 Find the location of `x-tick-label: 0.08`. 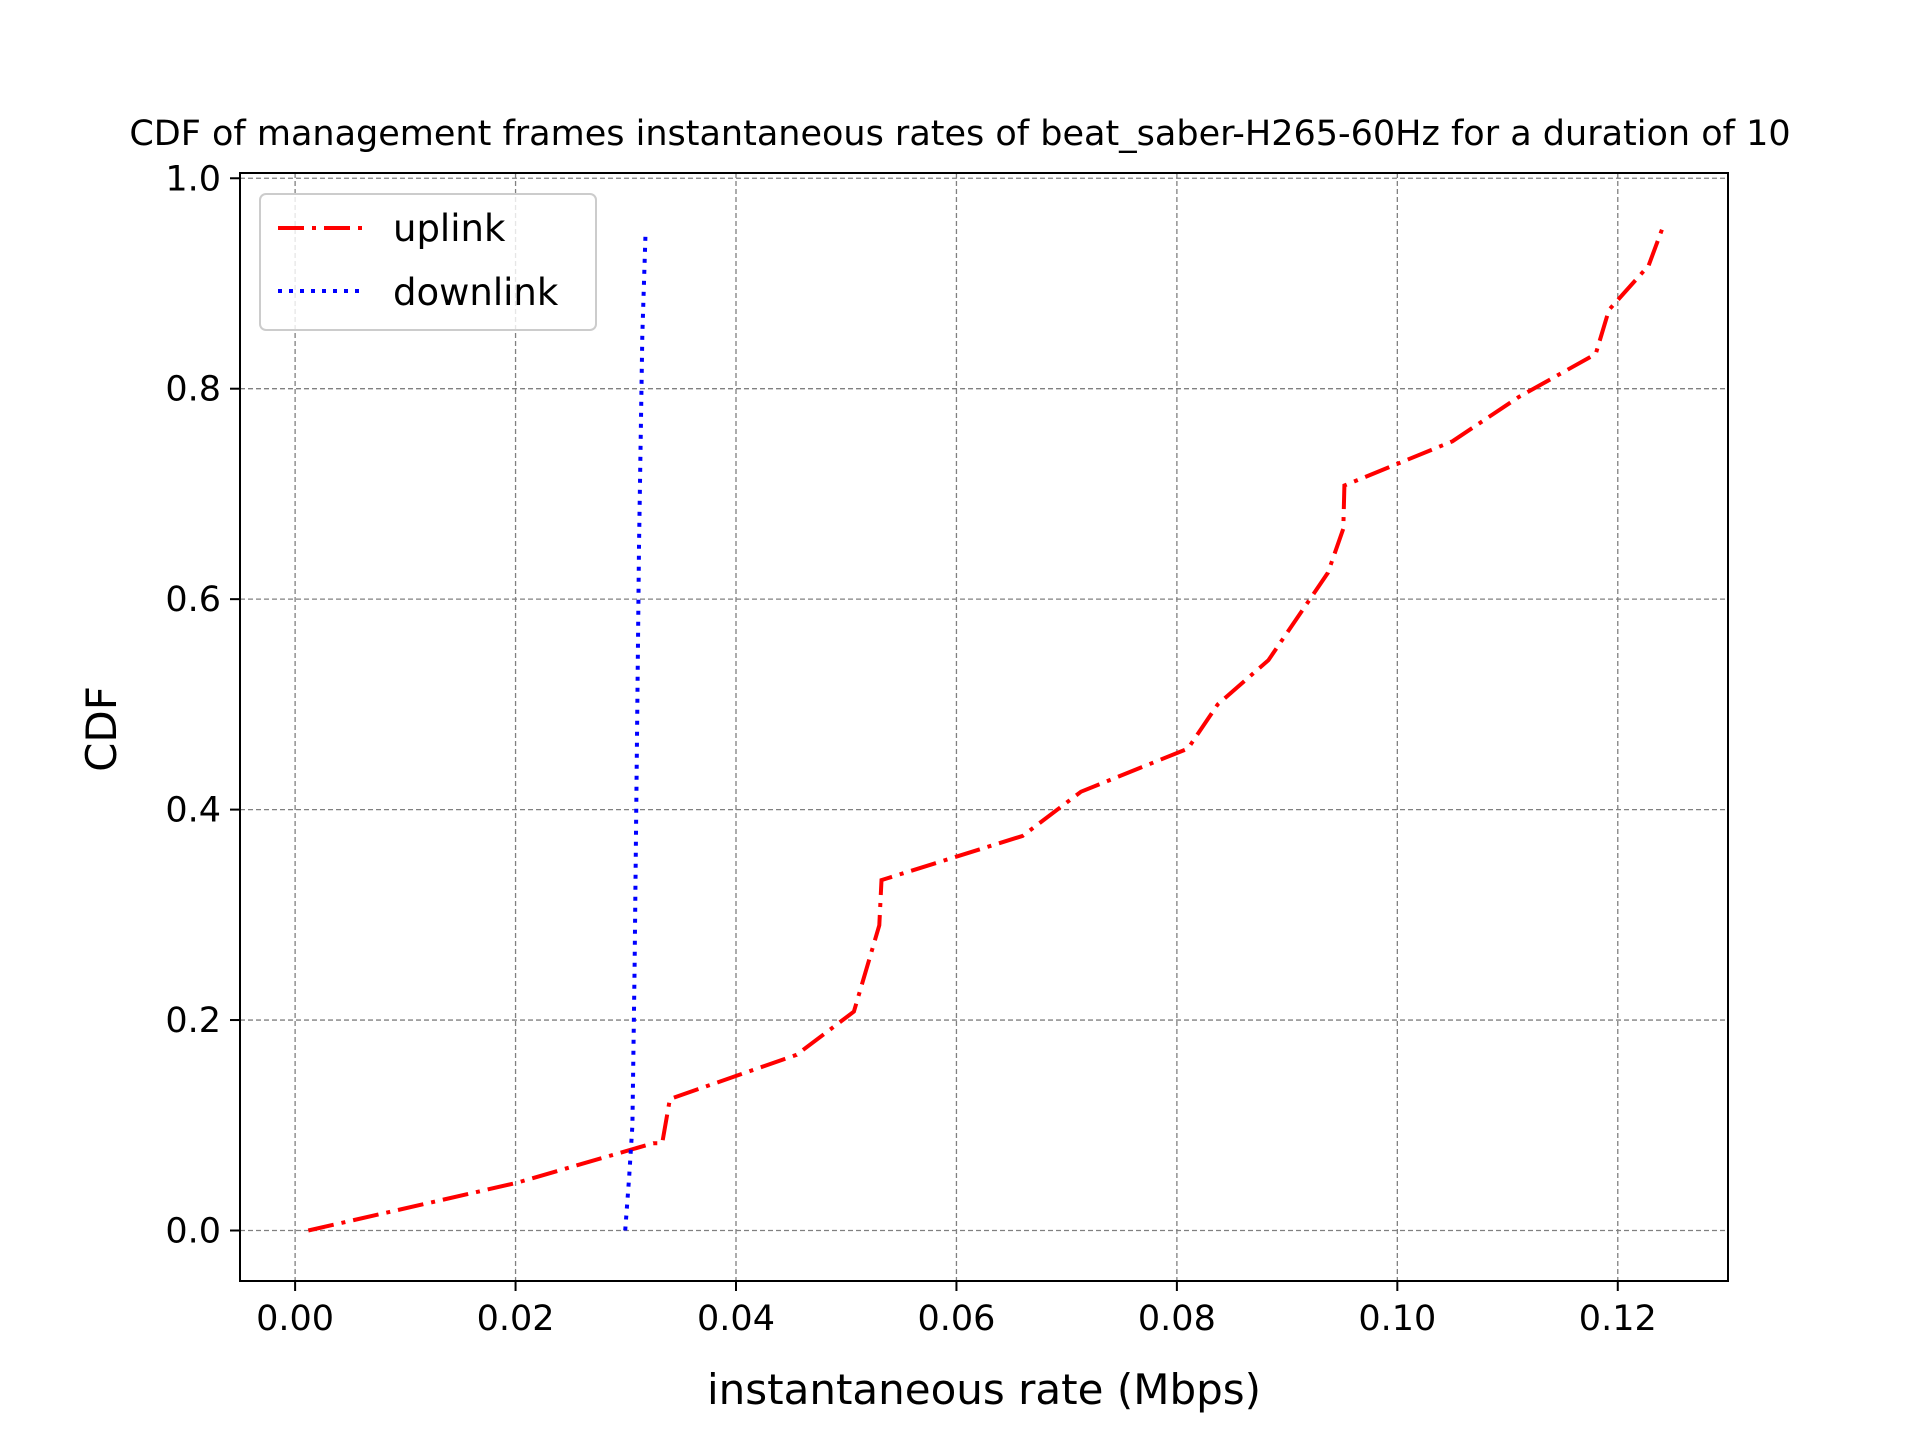

x-tick-label: 0.08 is located at coordinates (1177, 1319).